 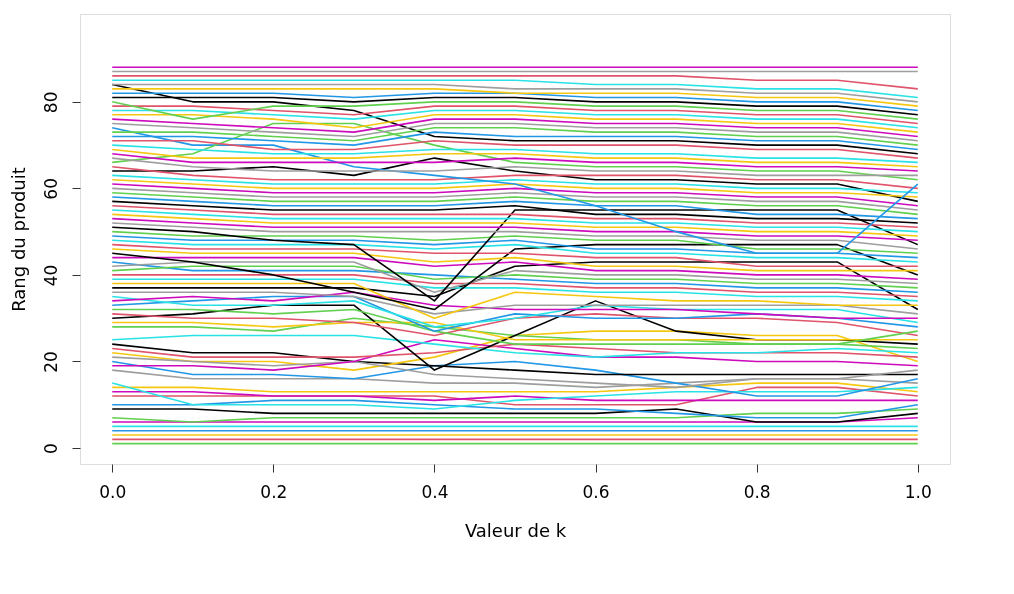 I want to click on y-tick-label: 0, so click(x=50, y=448).